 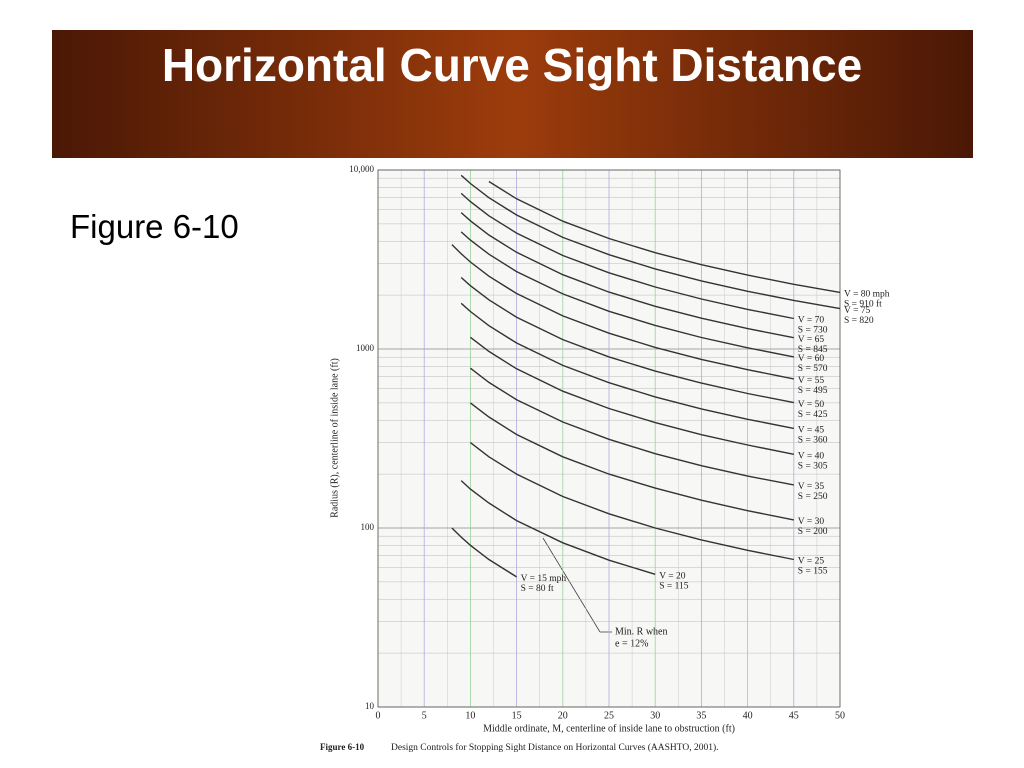 I want to click on x-tick-label: 0, so click(x=378, y=715).